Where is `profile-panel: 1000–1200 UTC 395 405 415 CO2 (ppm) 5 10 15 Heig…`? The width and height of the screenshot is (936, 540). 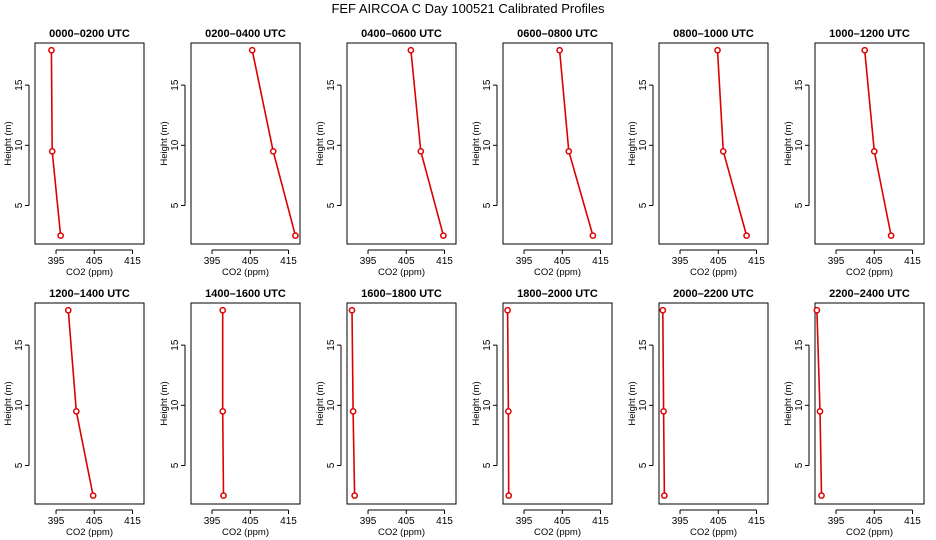 profile-panel: 1000–1200 UTC 395 405 415 CO2 (ppm) 5 10 15 Heig… is located at coordinates (854, 153).